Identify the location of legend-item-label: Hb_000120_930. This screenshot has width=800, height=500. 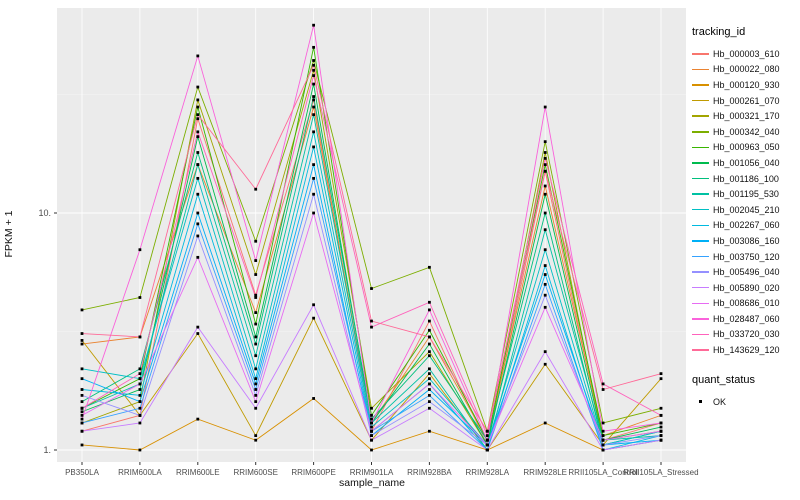
(746, 84).